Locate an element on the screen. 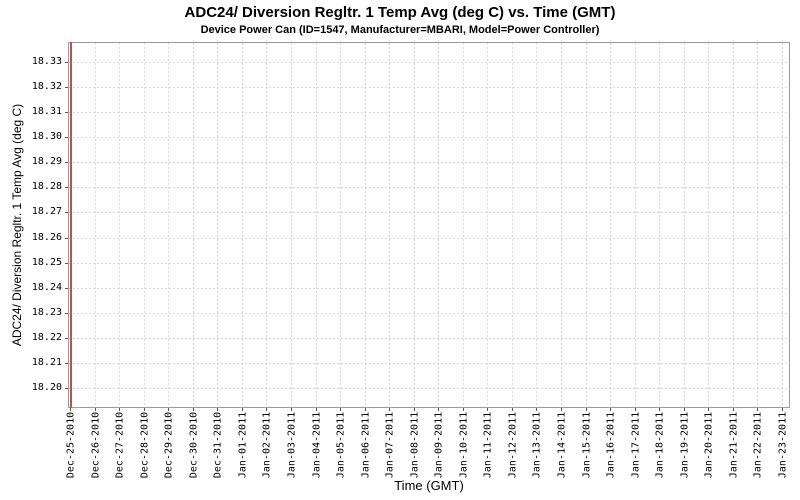 This screenshot has height=500, width=800. x-tick-label: Jan-13-2011 is located at coordinates (537, 445).